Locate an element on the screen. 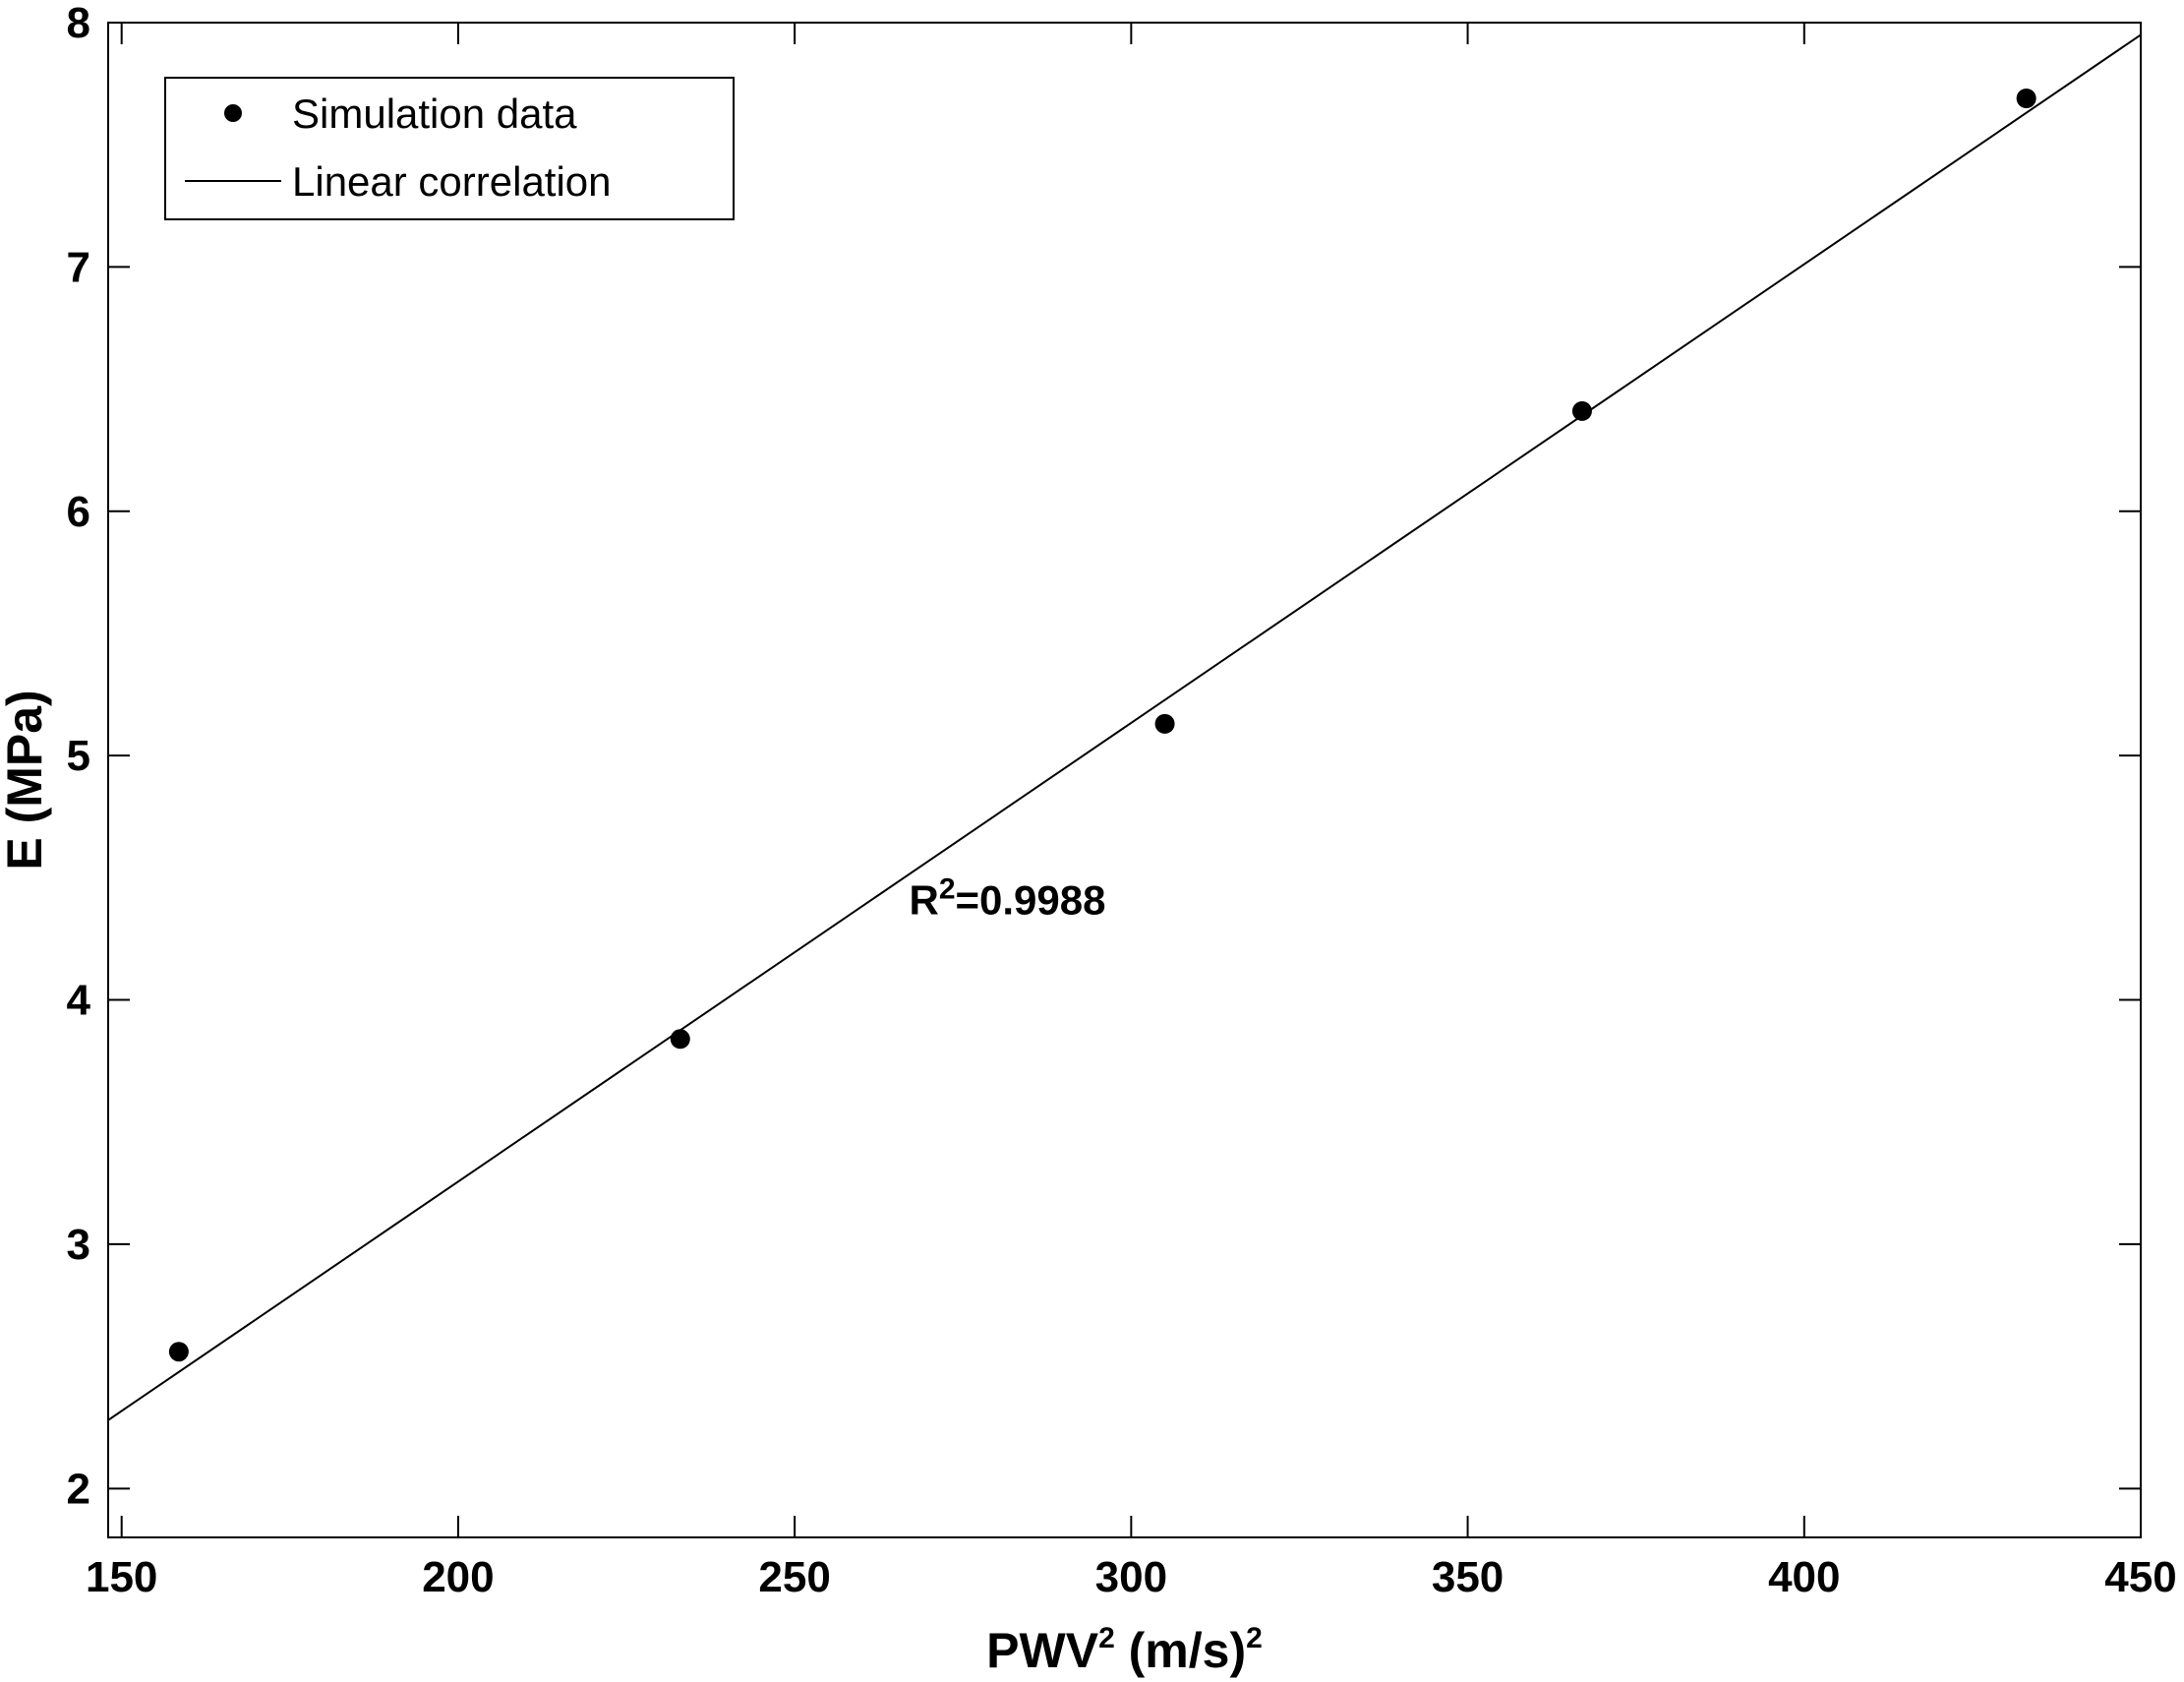 This screenshot has width=2184, height=1682. x-axis-label-superscript-1: 2 is located at coordinates (1106, 1638).